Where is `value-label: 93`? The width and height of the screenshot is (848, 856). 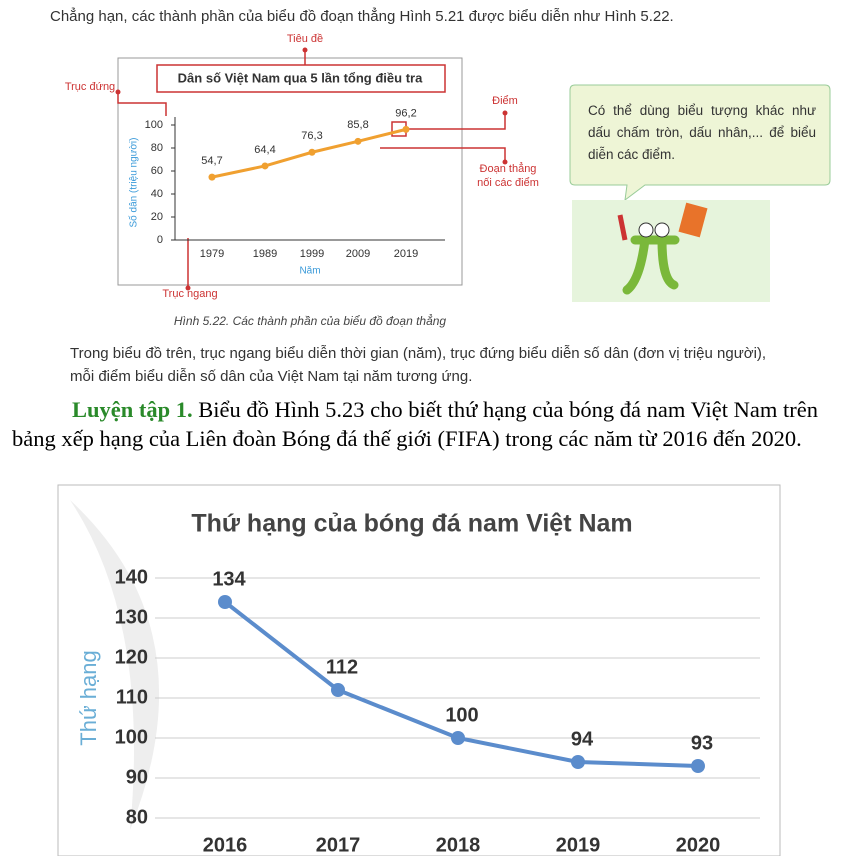 value-label: 93 is located at coordinates (702, 743).